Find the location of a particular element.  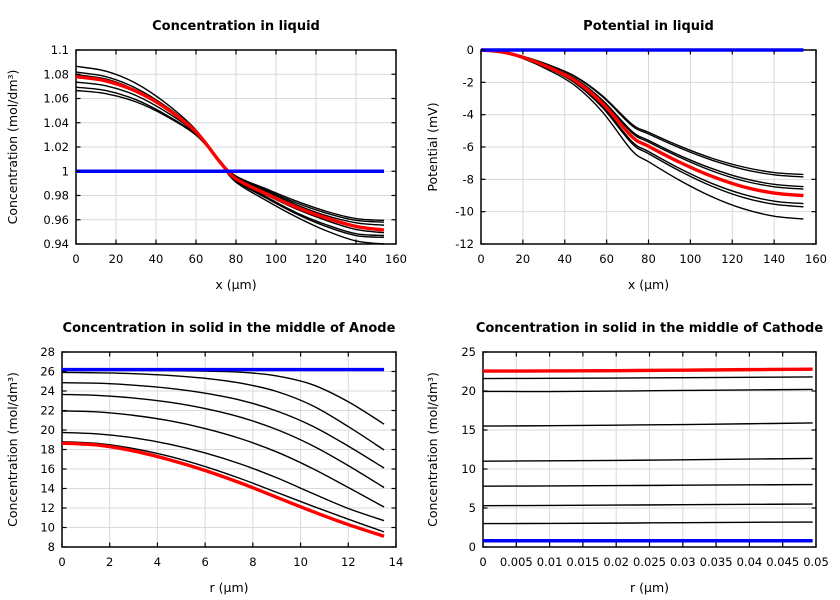

y-tick-label: 1 is located at coordinates (65, 171).